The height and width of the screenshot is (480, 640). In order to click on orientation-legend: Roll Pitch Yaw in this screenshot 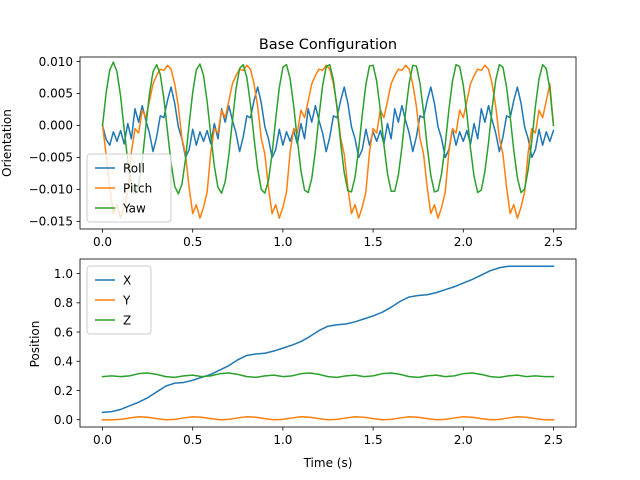, I will do `click(129, 188)`.